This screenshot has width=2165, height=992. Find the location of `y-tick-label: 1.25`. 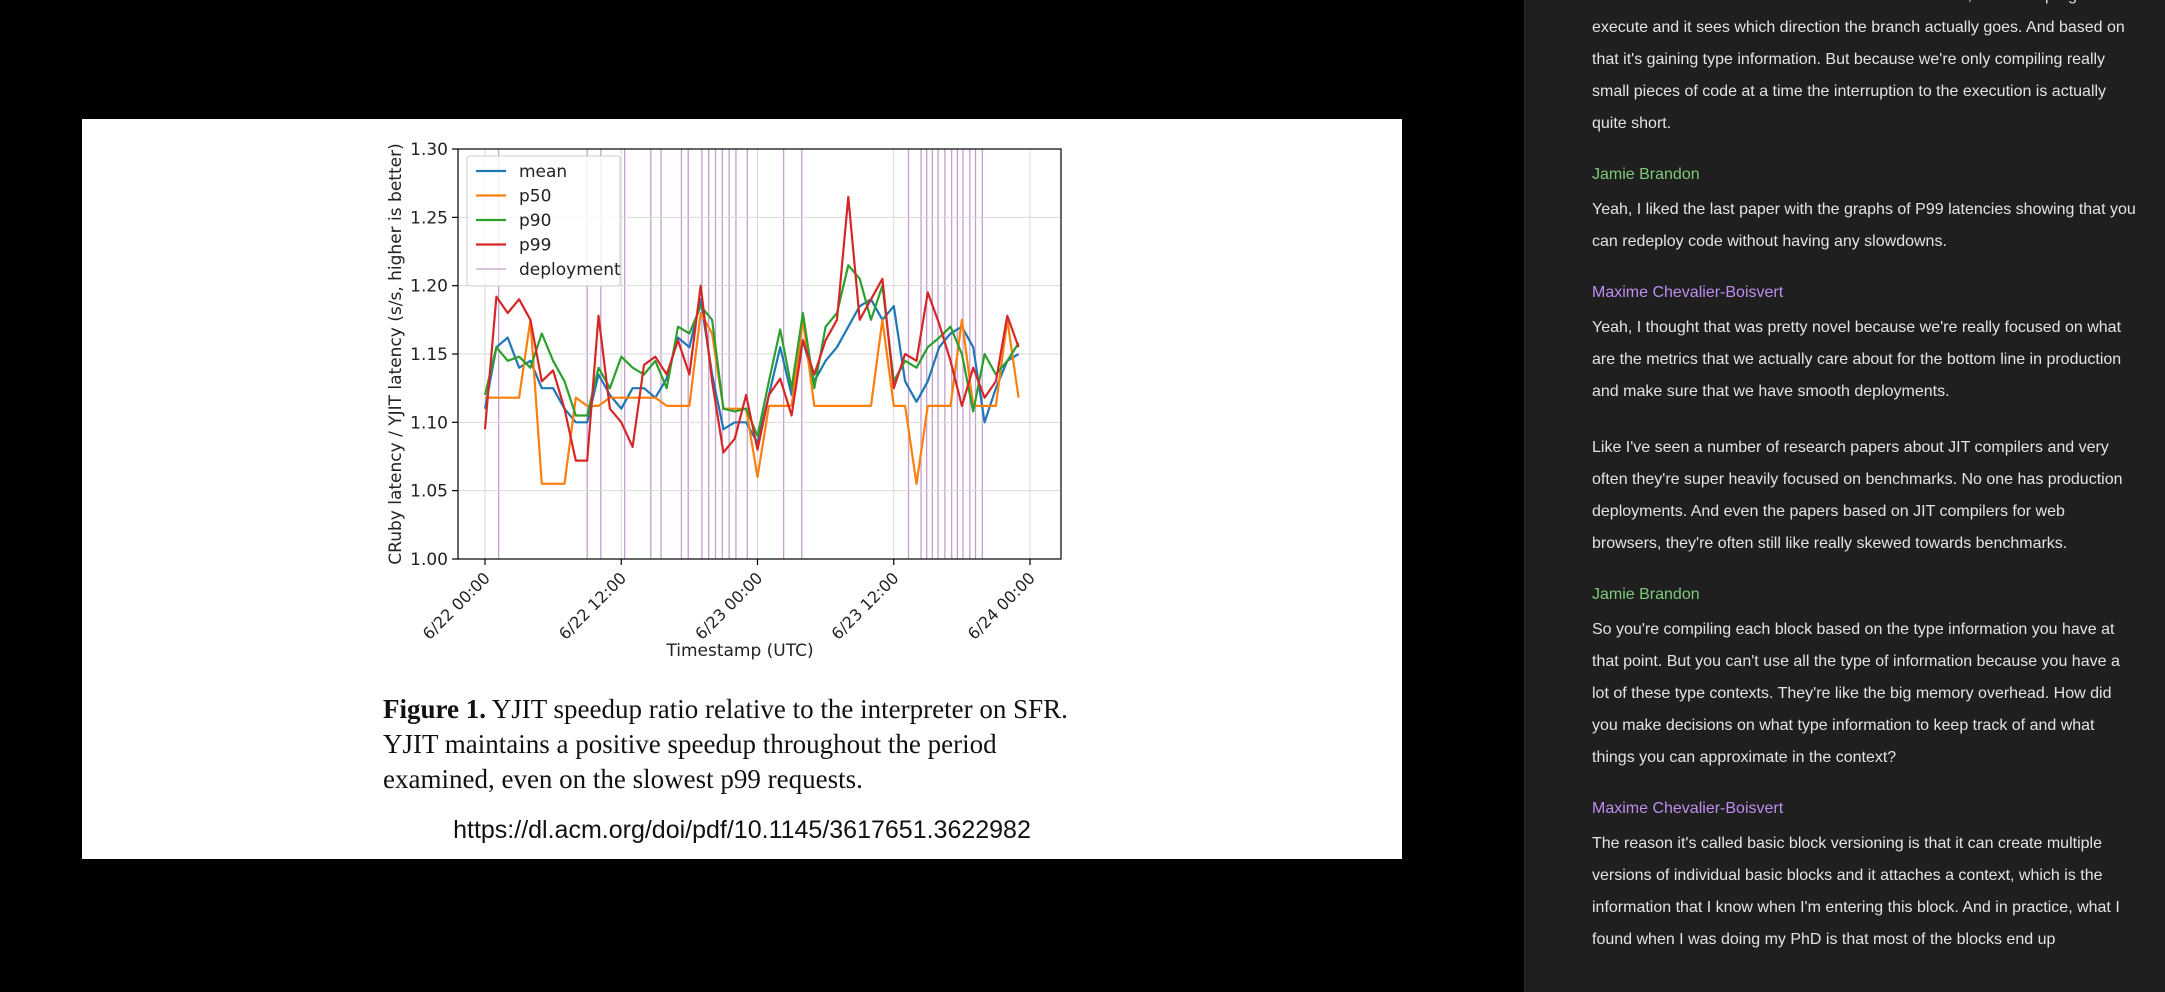

y-tick-label: 1.25 is located at coordinates (429, 218).